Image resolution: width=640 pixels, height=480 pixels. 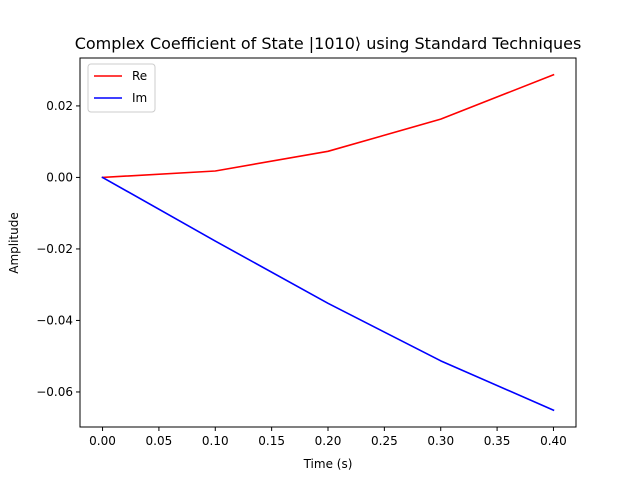 I want to click on y-axis-label: Amplitude, so click(x=14, y=243).